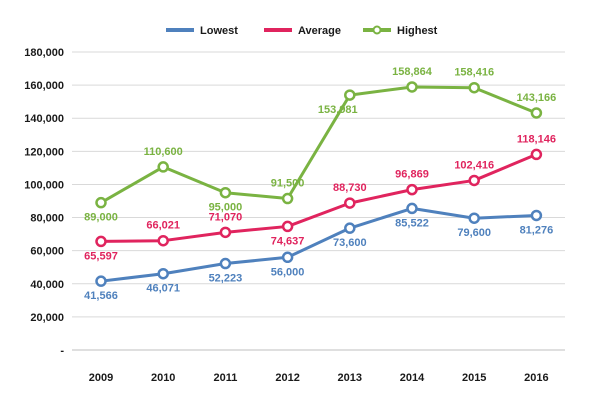 The width and height of the screenshot is (589, 406). I want to click on legend-label: Lowest, so click(219, 31).